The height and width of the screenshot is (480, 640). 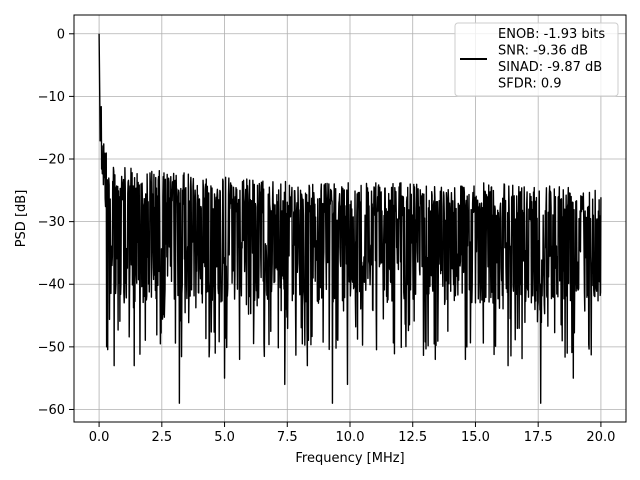 I want to click on y-tick-label: −20, so click(x=51, y=160).